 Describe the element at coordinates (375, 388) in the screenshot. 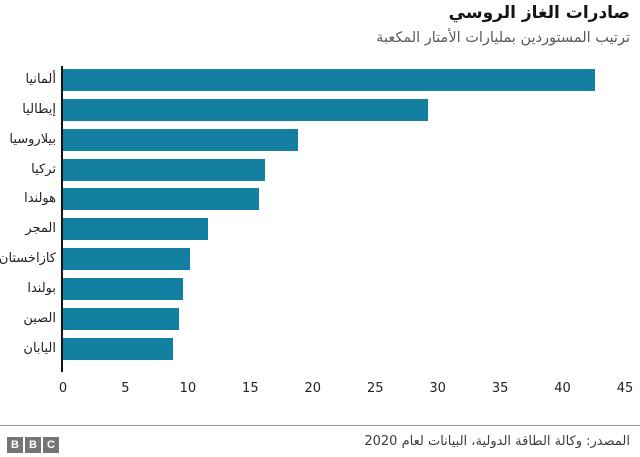

I see `x-tick-label: 25` at that location.